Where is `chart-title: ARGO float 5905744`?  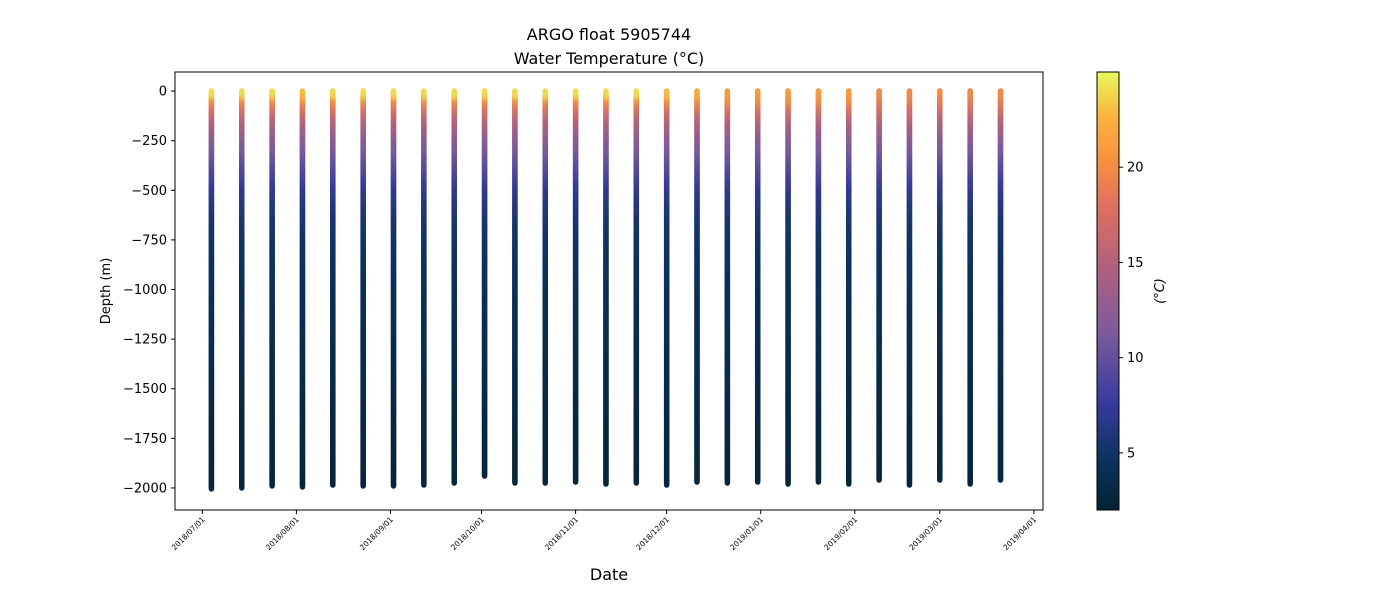 chart-title: ARGO float 5905744 is located at coordinates (609, 34).